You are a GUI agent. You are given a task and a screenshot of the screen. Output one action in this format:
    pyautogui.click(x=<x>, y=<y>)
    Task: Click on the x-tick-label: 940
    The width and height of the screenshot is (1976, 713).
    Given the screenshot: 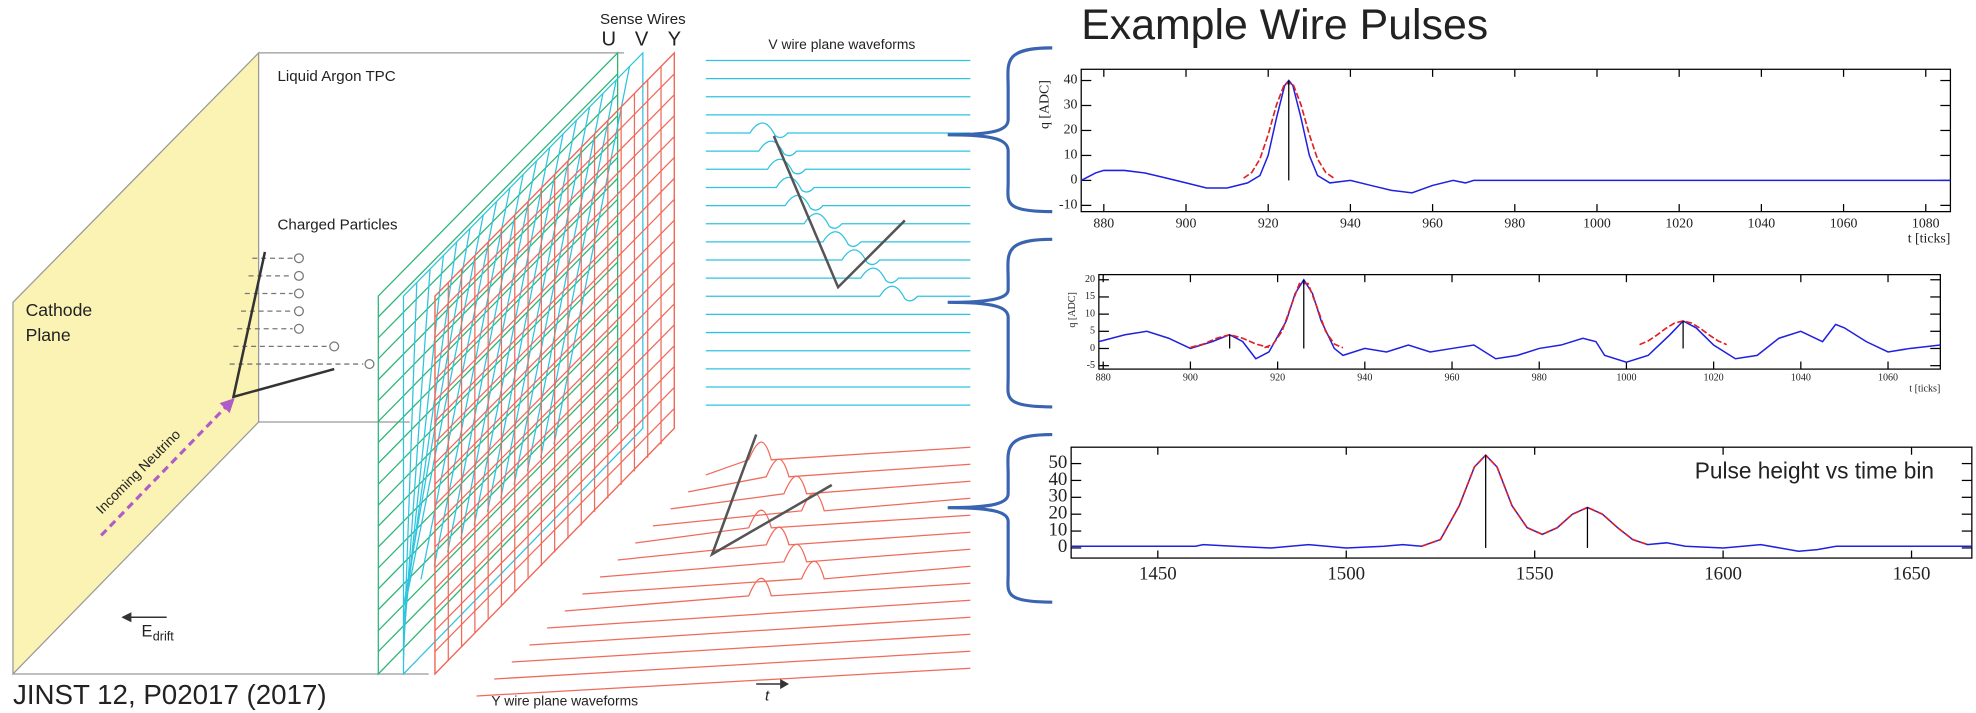 What is the action you would take?
    pyautogui.click(x=1350, y=222)
    